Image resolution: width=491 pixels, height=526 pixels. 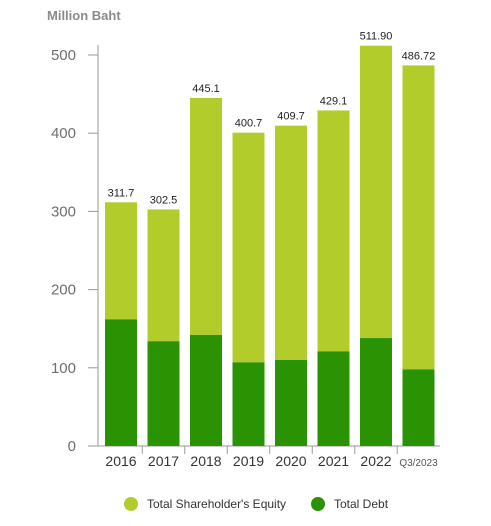 I want to click on bar-debt-2019, so click(x=248, y=404).